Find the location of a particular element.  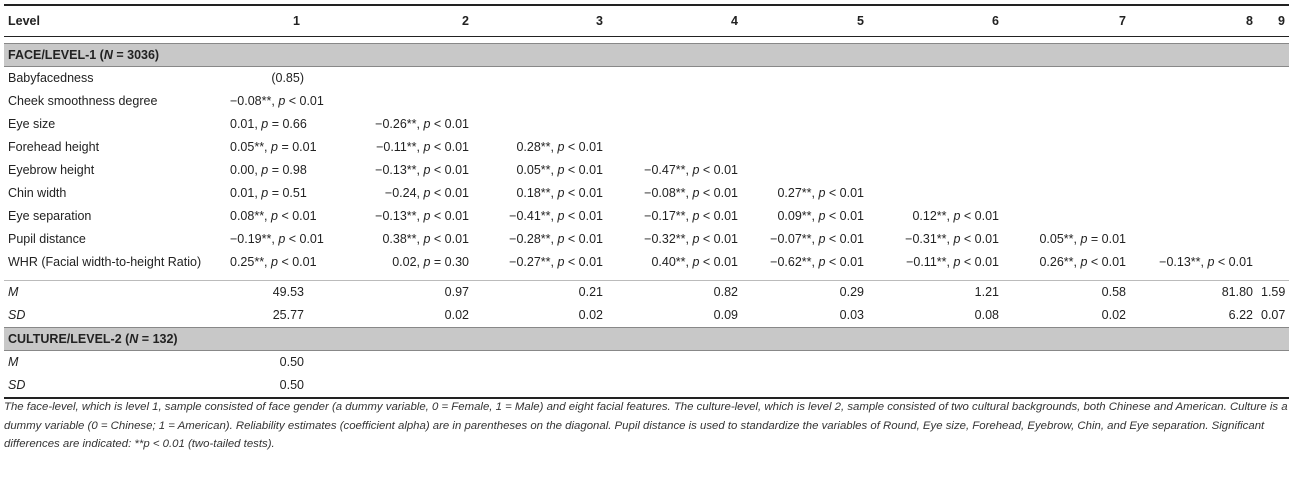

table-cell: 0.00, p = 0.98 is located at coordinates (268, 170).